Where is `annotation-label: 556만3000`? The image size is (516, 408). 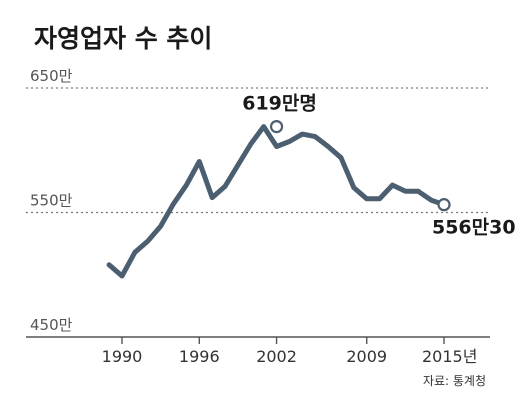
annotation-label: 556만3000 is located at coordinates (474, 228).